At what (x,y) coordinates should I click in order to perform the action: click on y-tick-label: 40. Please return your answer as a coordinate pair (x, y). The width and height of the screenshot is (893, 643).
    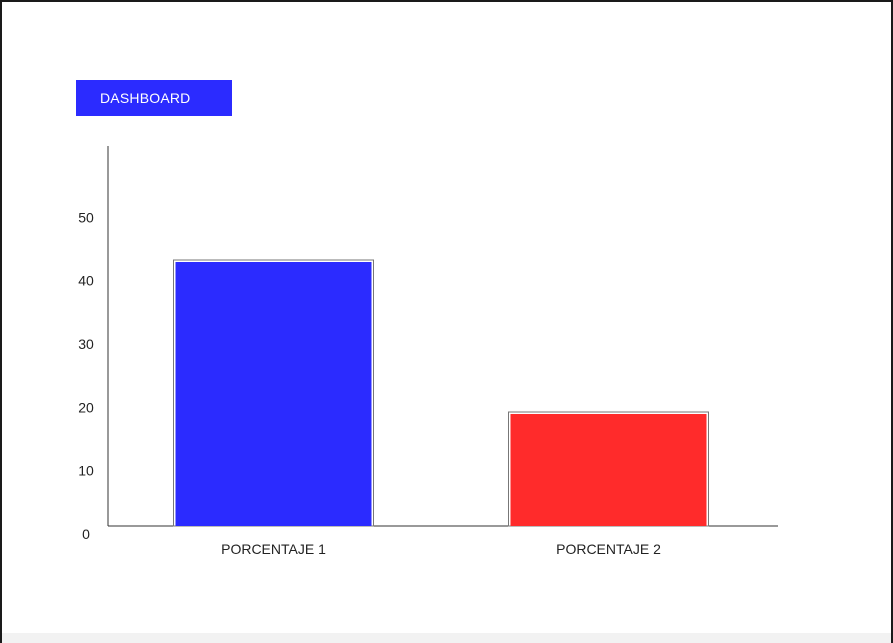
    Looking at the image, I should click on (86, 281).